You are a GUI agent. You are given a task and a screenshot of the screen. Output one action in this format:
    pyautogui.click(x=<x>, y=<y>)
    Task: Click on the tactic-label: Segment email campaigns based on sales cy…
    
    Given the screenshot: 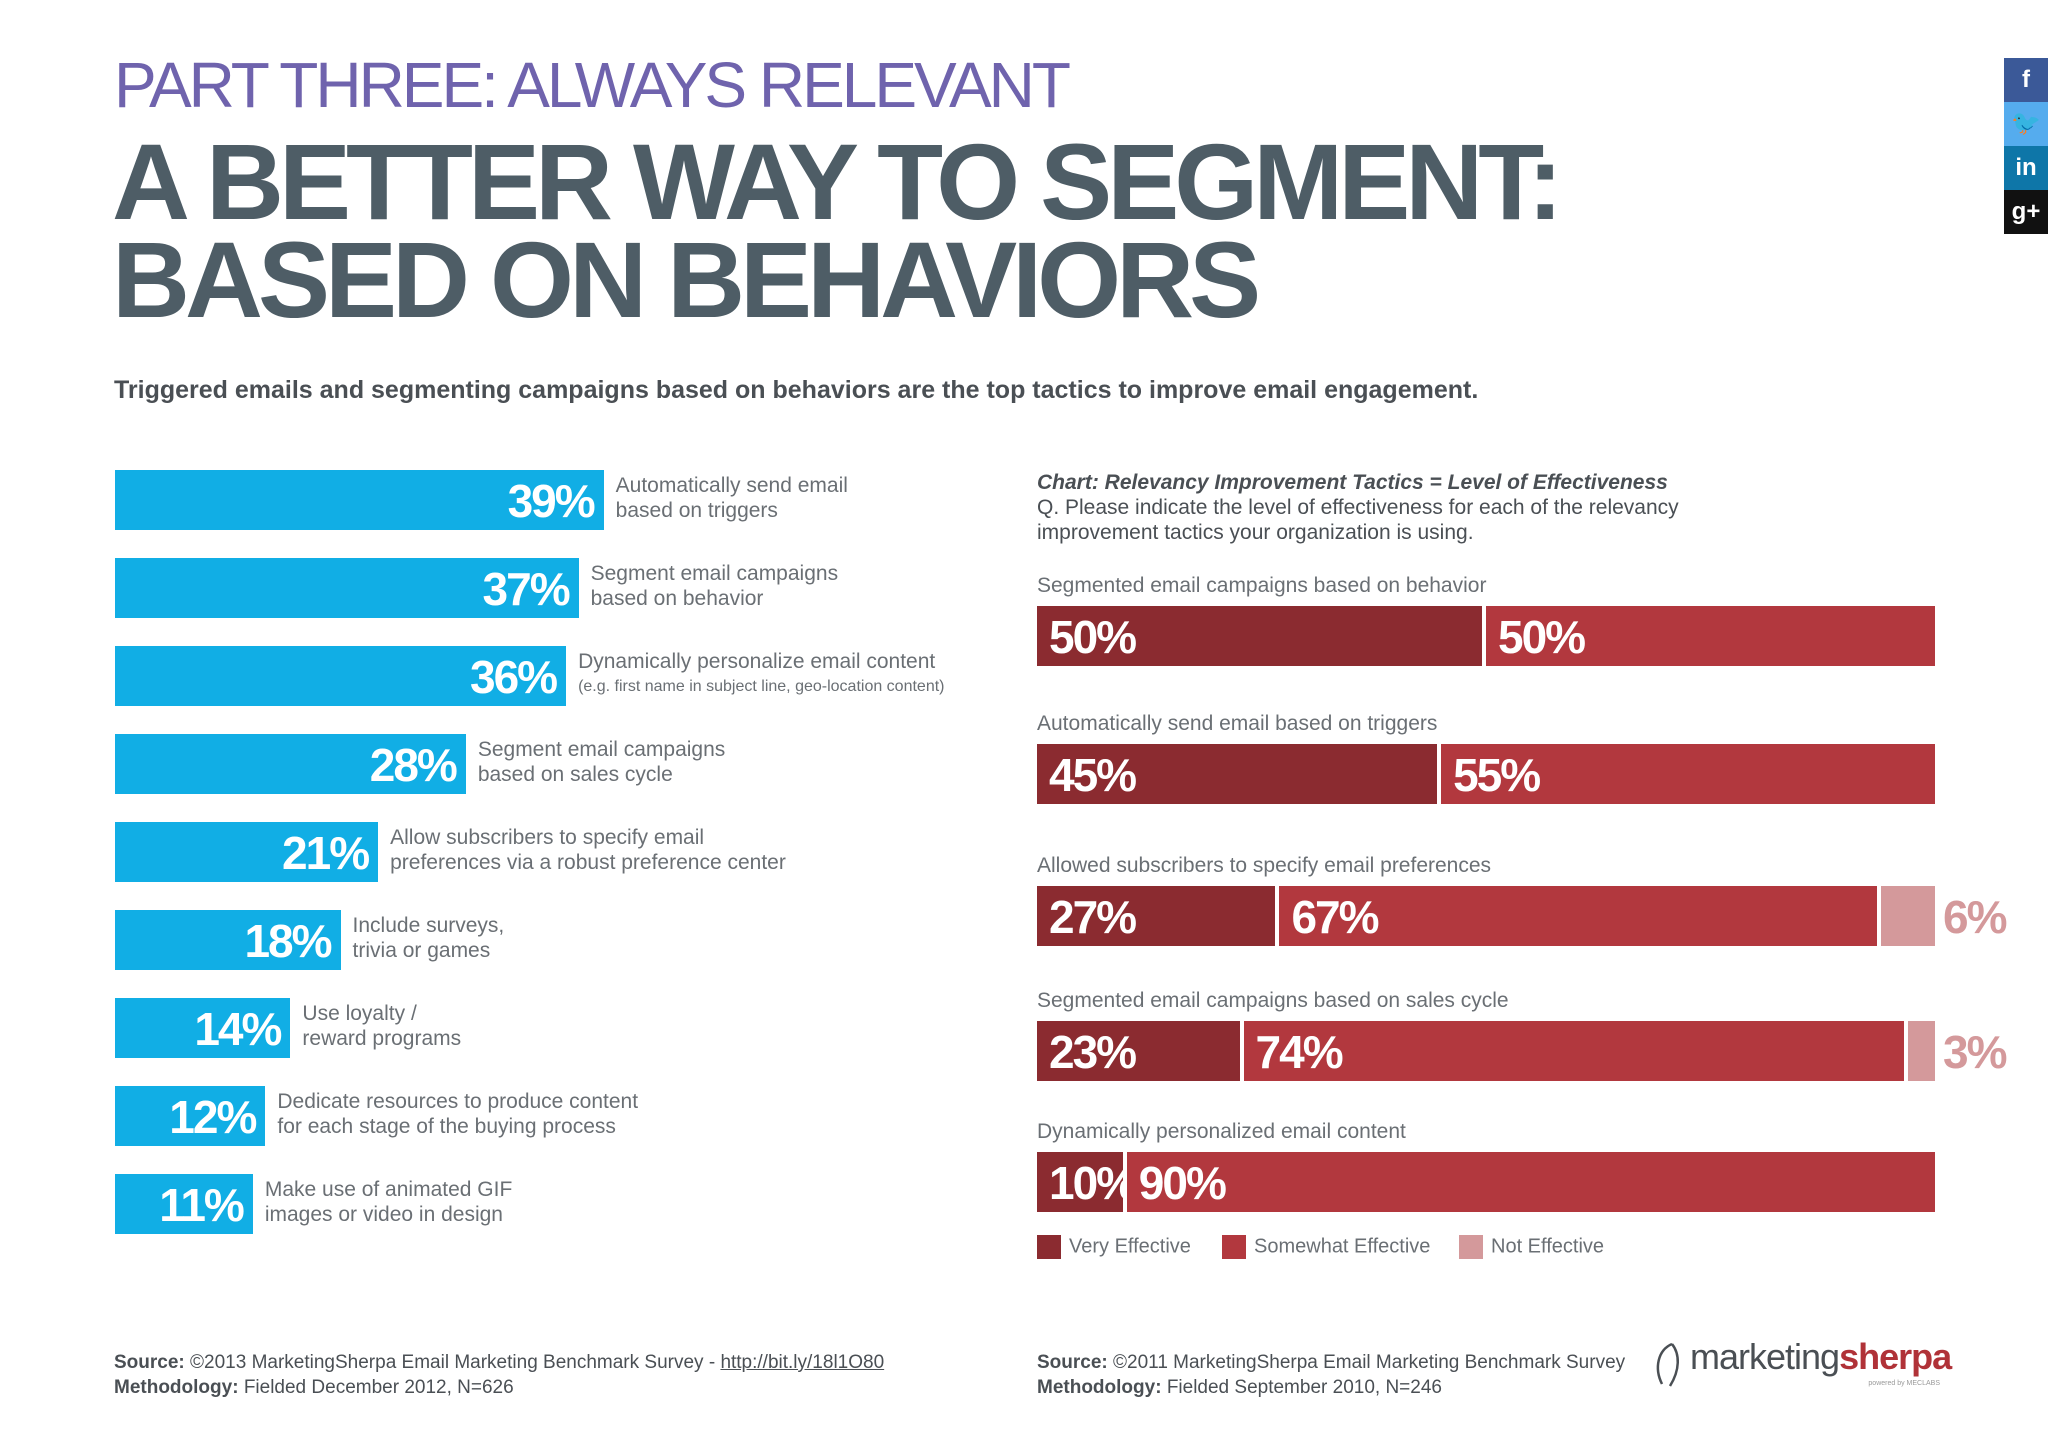 What is the action you would take?
    pyautogui.click(x=601, y=762)
    